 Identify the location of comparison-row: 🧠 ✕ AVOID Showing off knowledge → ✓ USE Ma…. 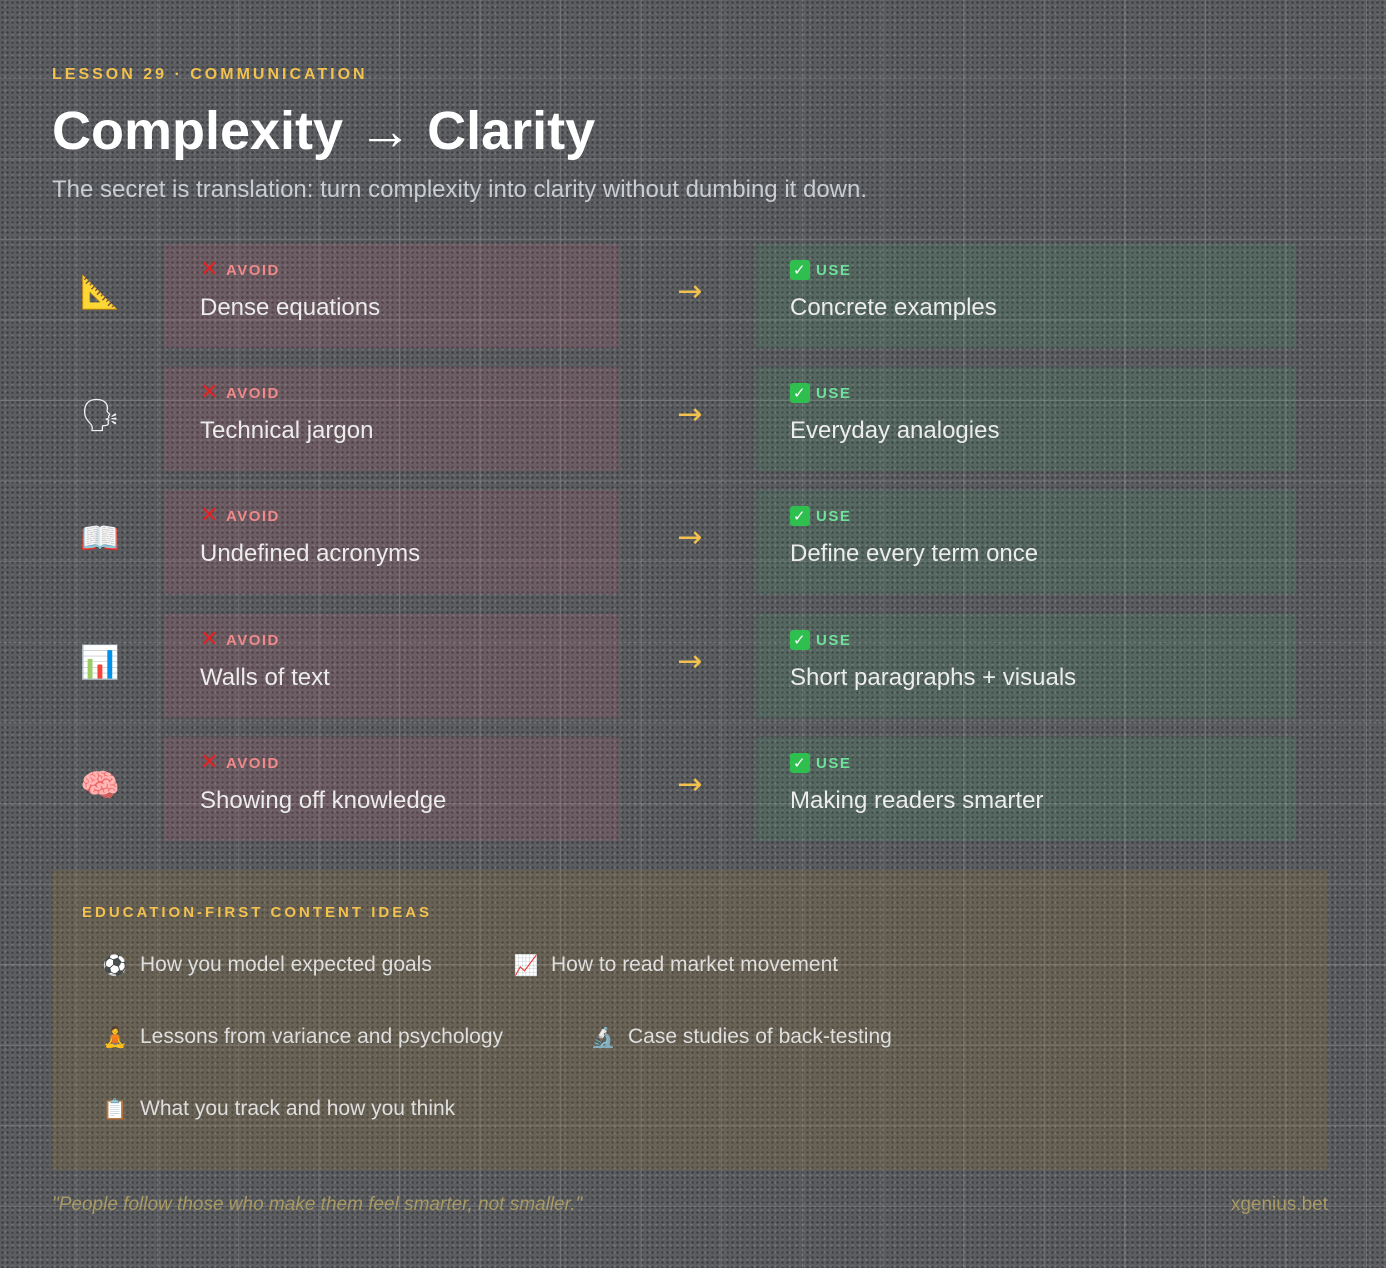
(693, 789).